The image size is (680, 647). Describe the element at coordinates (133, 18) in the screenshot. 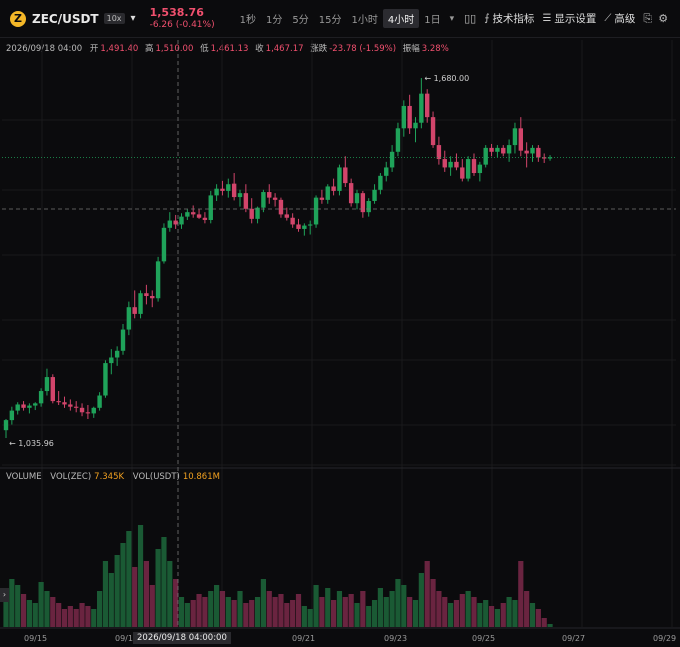

I see `chevron-down-icon: ▾` at that location.